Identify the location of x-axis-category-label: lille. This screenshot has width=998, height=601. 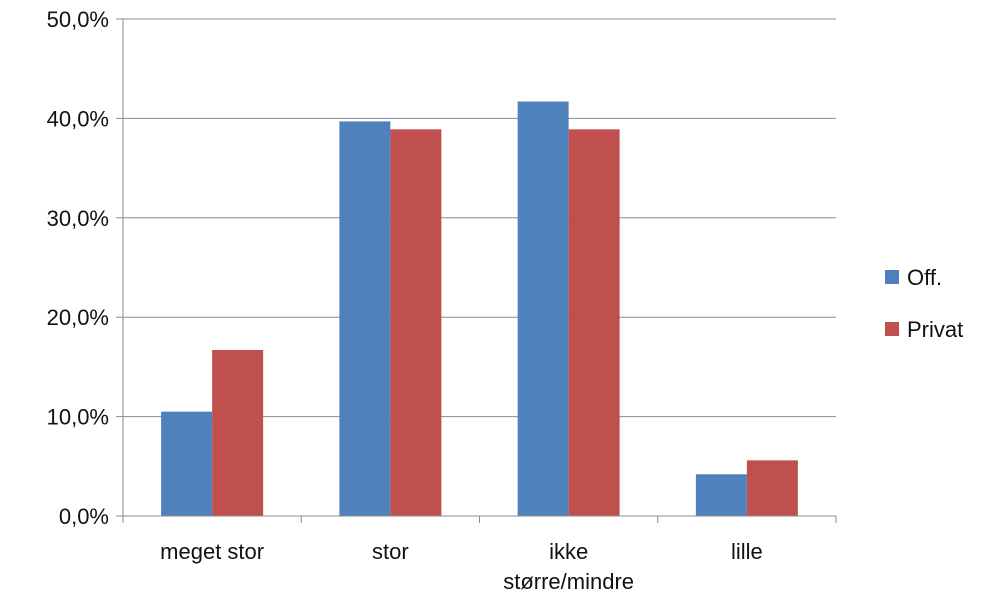
(747, 551).